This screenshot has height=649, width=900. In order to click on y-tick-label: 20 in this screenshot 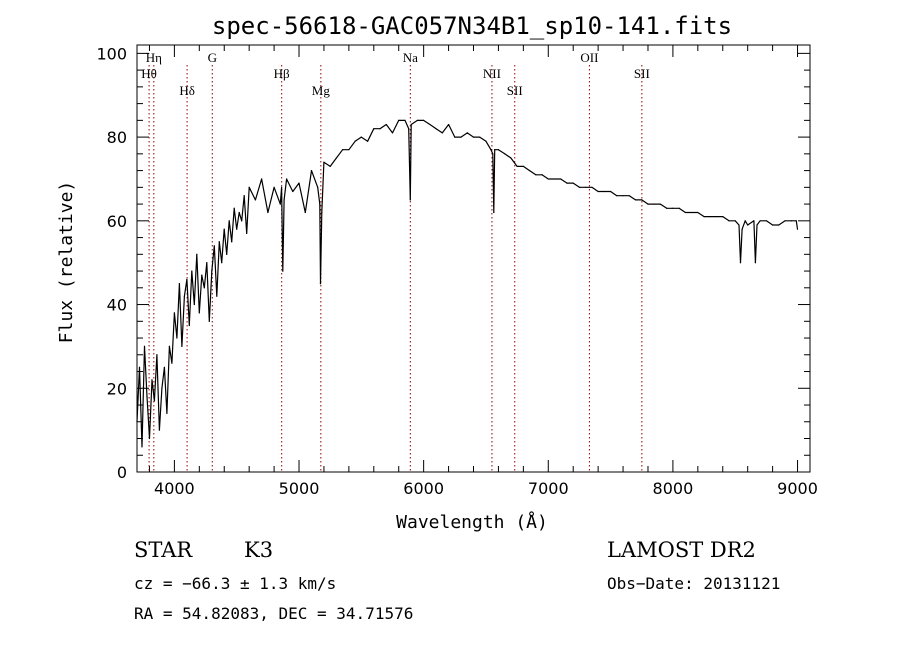, I will do `click(117, 388)`.